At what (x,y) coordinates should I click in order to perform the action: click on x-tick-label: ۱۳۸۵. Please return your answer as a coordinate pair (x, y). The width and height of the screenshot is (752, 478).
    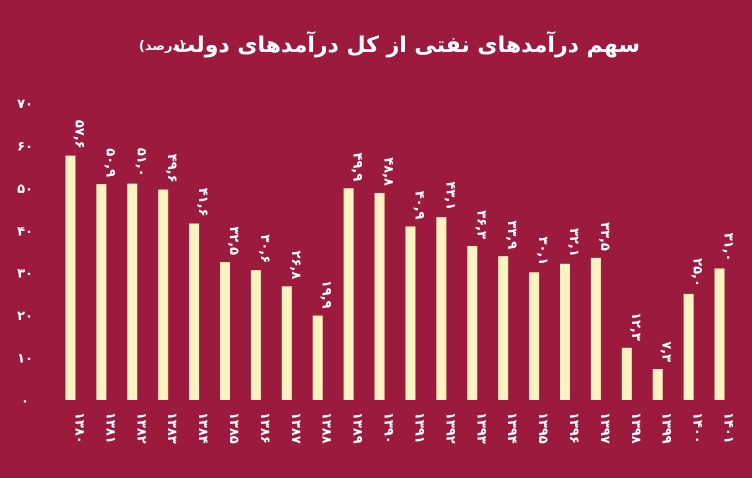
    Looking at the image, I should click on (233, 428).